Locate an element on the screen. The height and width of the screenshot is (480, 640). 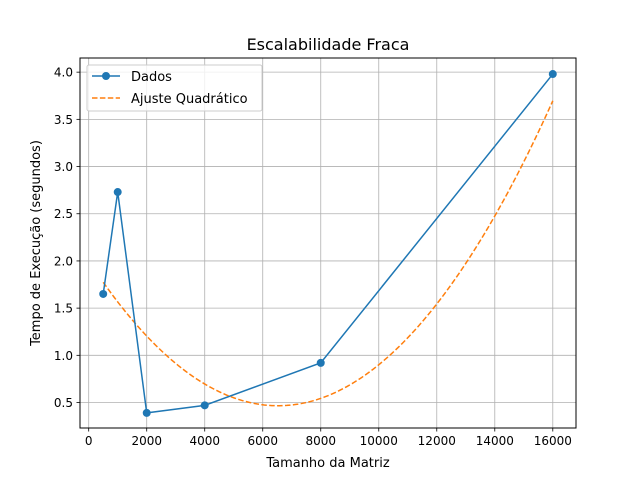
x-tick-label: 8000 is located at coordinates (320, 441).